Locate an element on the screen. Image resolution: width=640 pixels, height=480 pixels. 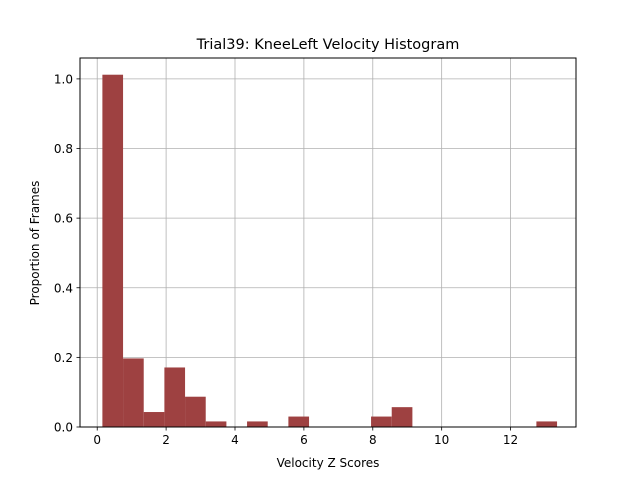
y-tick-label: 0.4 is located at coordinates (63, 288).